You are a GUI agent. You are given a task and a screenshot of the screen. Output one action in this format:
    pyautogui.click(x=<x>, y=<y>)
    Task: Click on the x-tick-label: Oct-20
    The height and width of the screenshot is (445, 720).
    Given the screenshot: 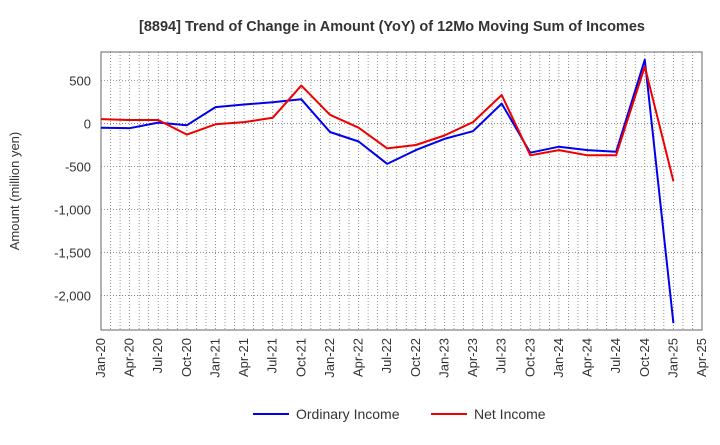 What is the action you would take?
    pyautogui.click(x=186, y=357)
    